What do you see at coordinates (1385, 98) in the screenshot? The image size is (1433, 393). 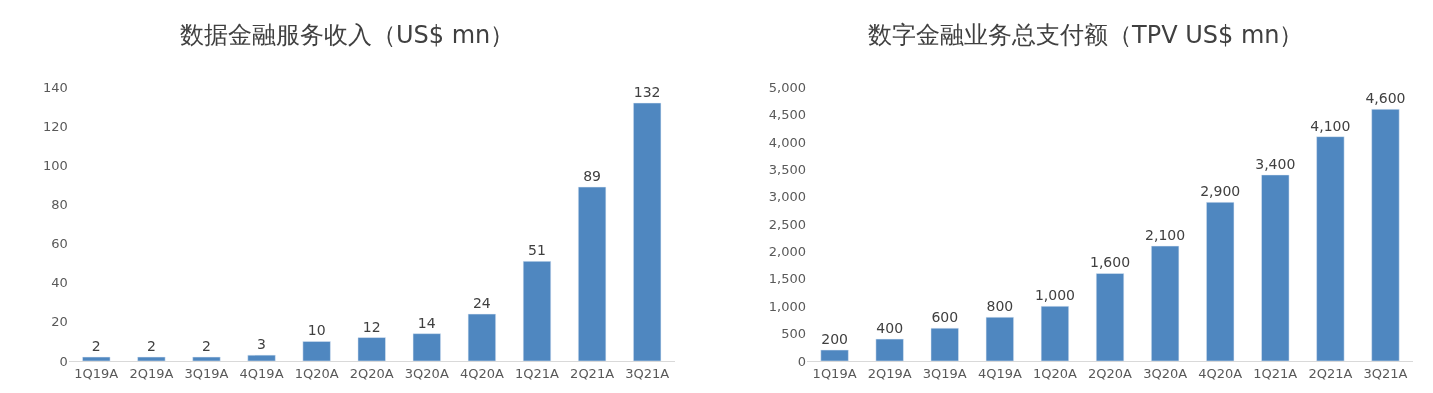 I see `data-label: 4,600` at bounding box center [1385, 98].